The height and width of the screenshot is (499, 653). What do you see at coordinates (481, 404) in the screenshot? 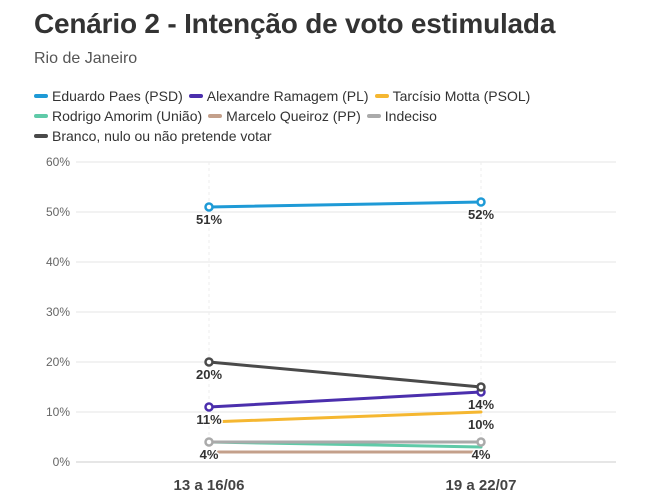
I see `data-label: 14%` at bounding box center [481, 404].